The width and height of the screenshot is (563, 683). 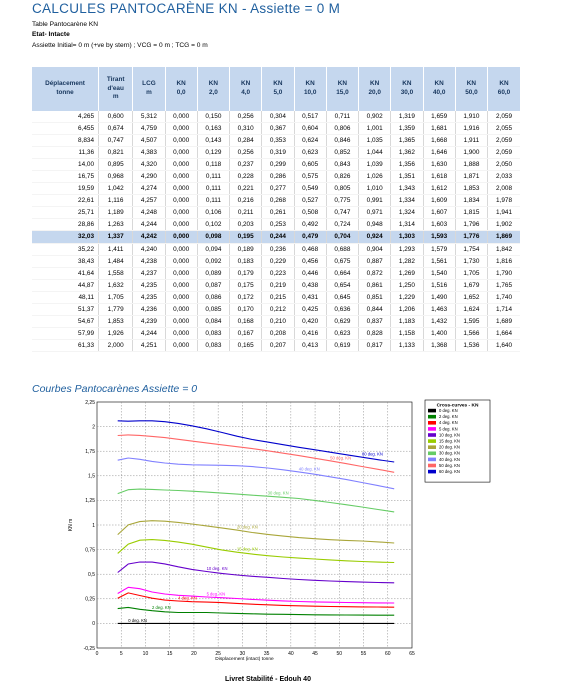 I want to click on table-cell: 1,681, so click(x=439, y=129).